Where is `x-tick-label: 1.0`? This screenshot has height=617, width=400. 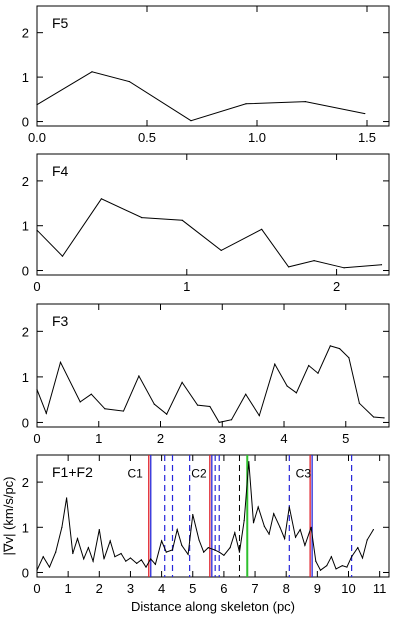 x-tick-label: 1.0 is located at coordinates (257, 137).